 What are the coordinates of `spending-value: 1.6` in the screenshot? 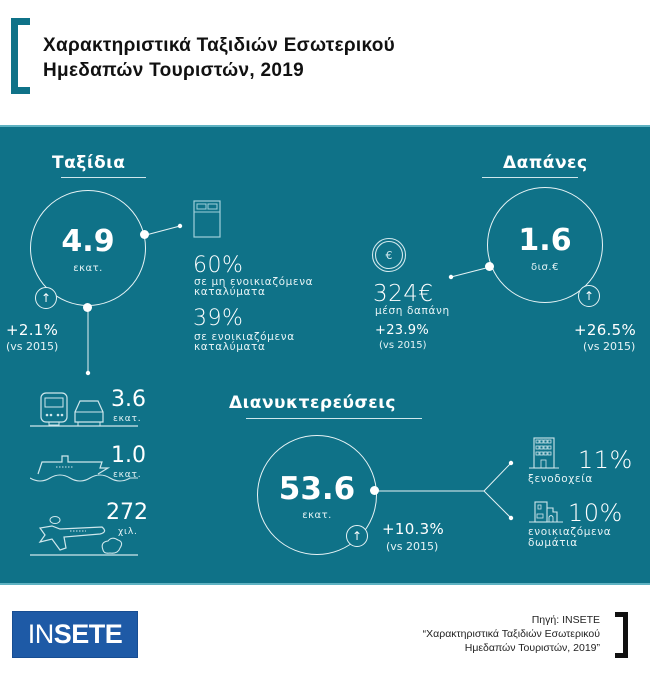 It's located at (545, 240).